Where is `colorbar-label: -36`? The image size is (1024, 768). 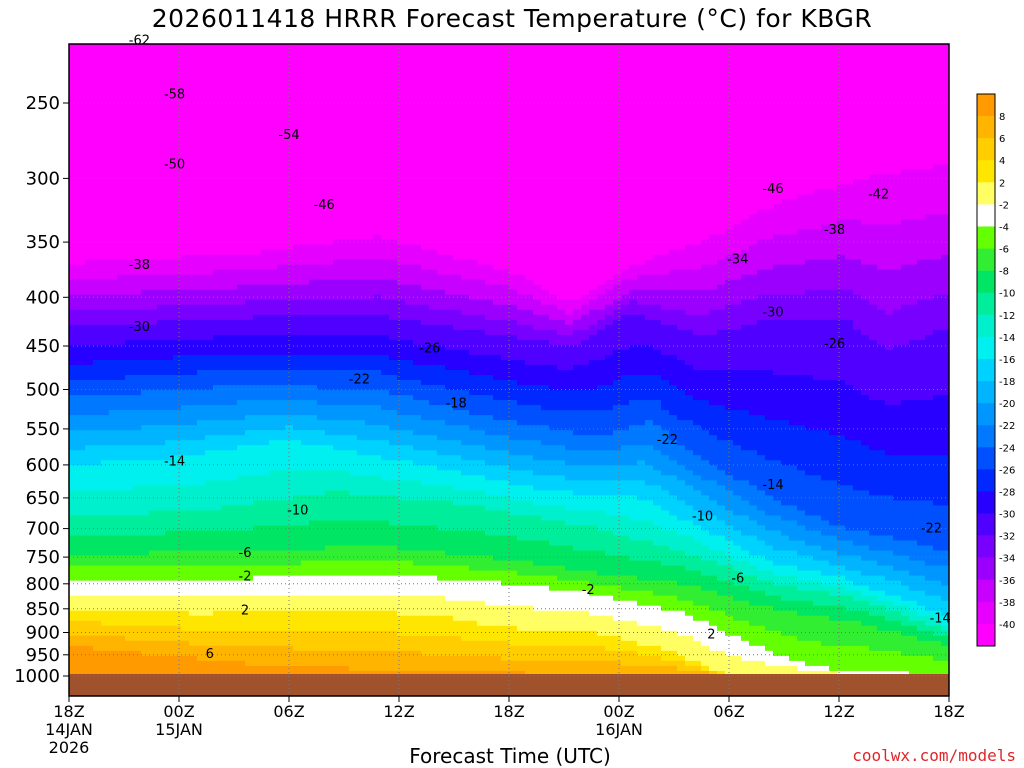 colorbar-label: -36 is located at coordinates (1007, 581).